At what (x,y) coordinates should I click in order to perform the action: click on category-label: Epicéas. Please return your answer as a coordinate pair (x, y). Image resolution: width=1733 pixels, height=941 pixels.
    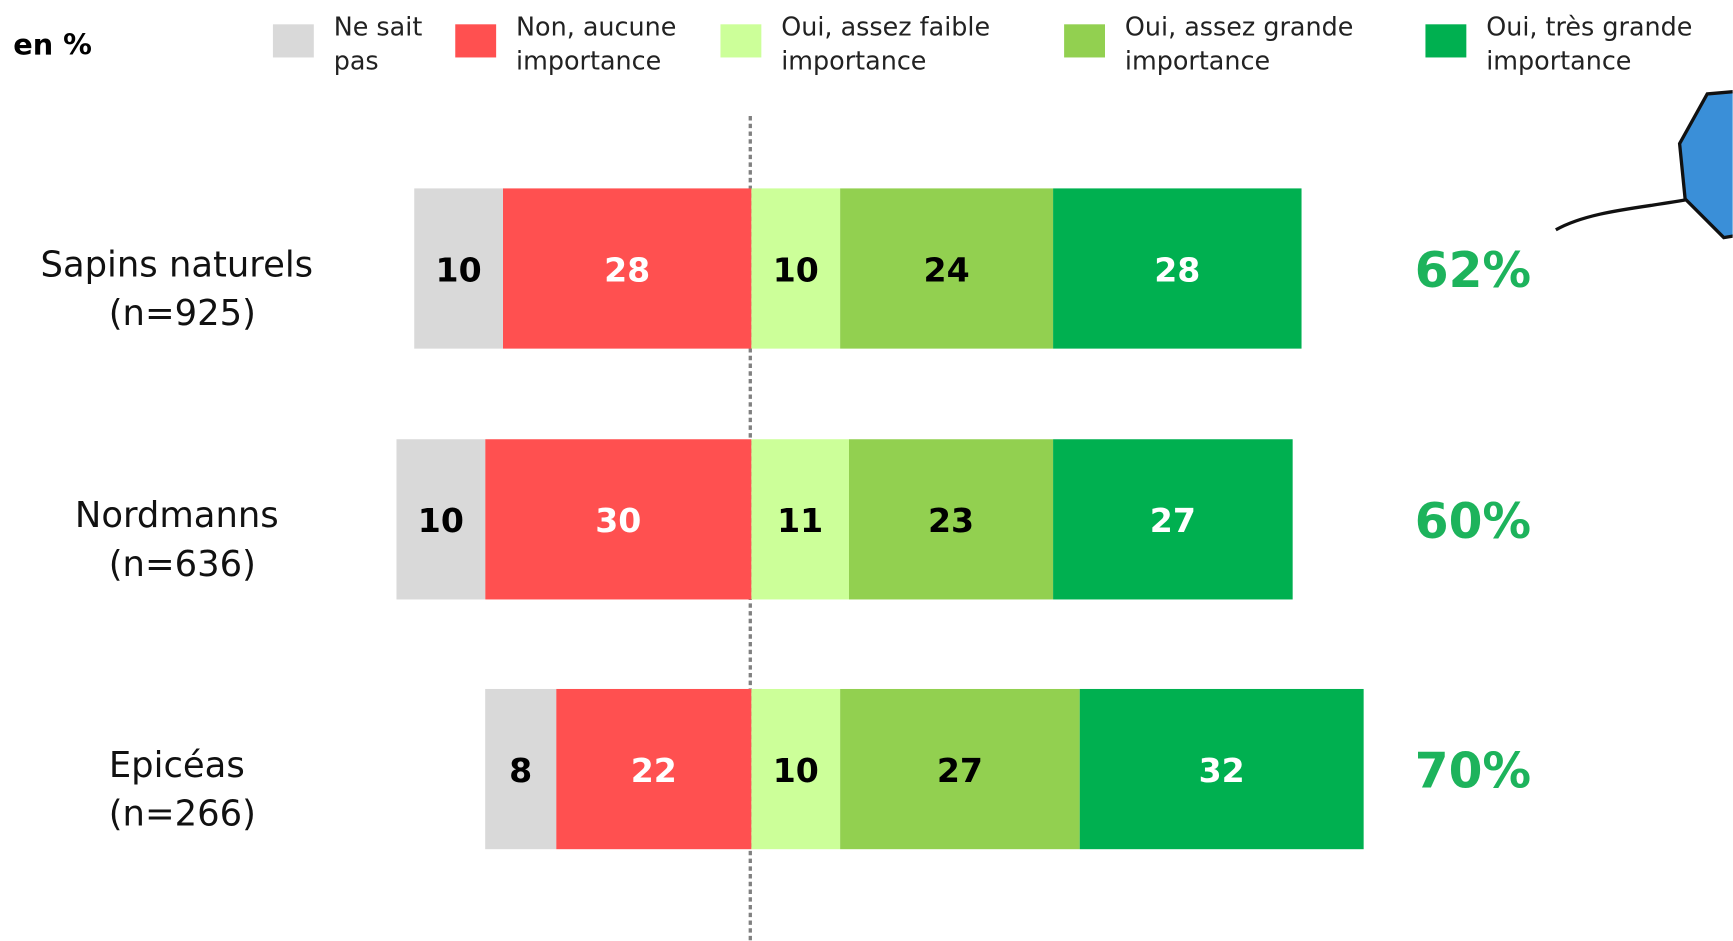
    Looking at the image, I should click on (177, 765).